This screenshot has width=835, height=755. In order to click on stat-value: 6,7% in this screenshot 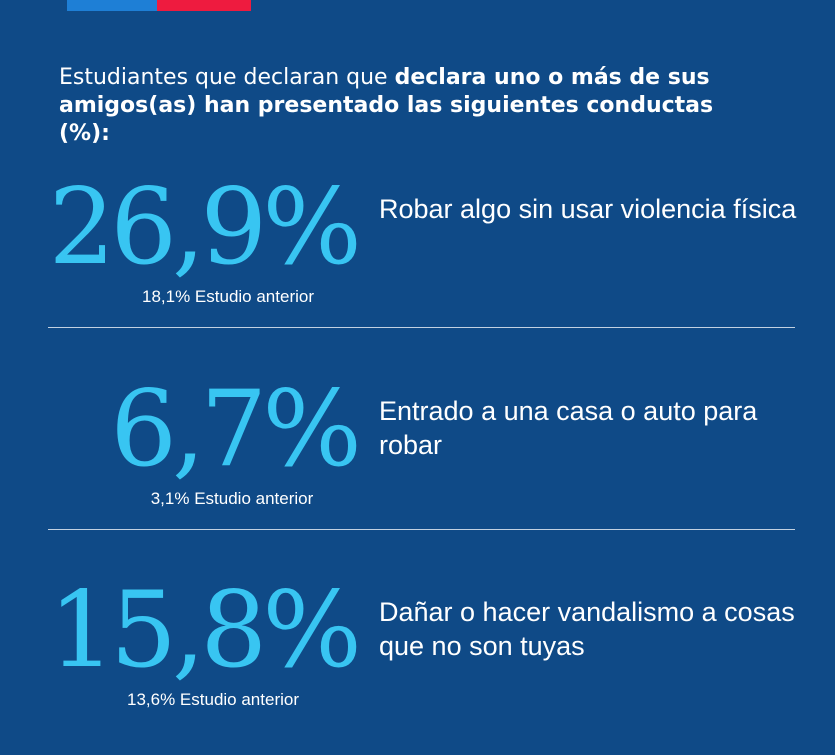, I will do `click(236, 429)`.